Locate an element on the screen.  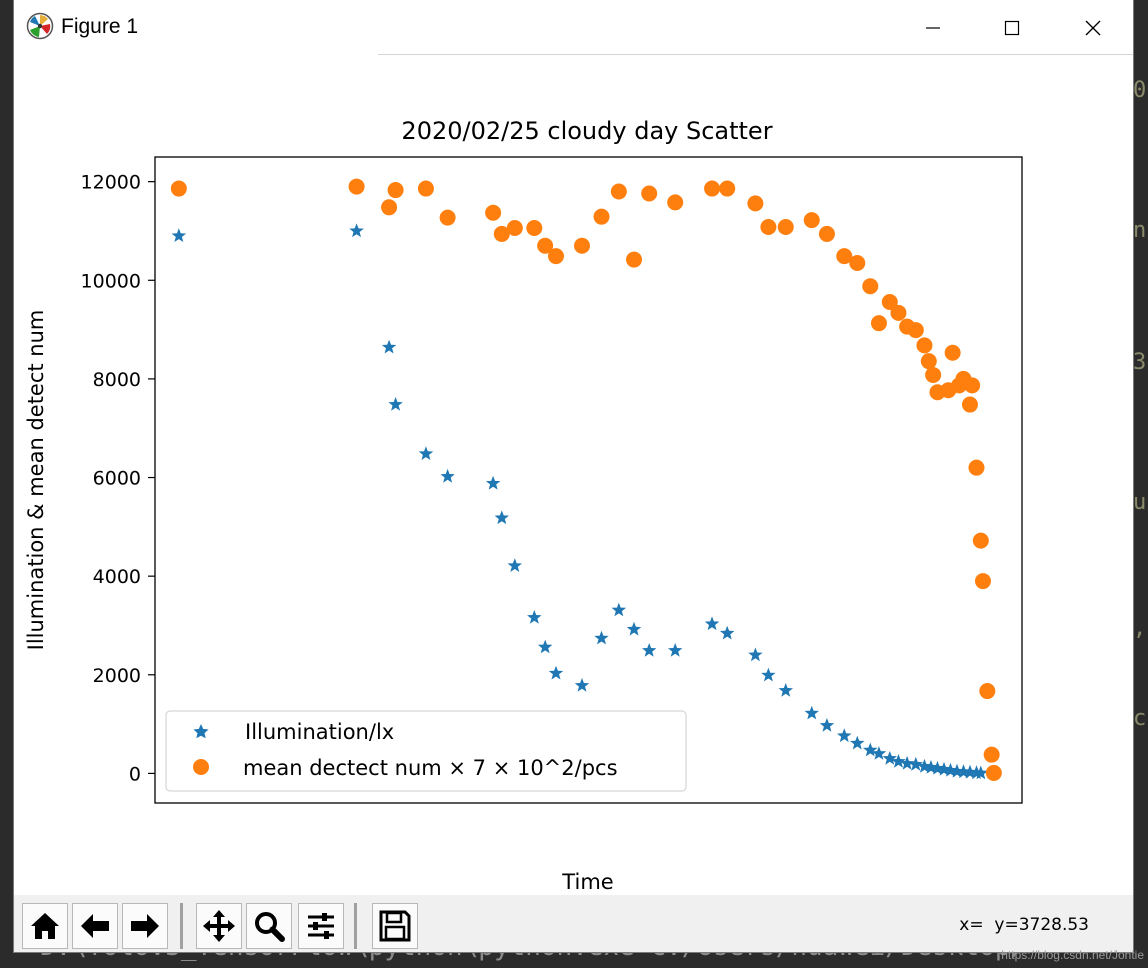
minimize-icon is located at coordinates (933, 27).